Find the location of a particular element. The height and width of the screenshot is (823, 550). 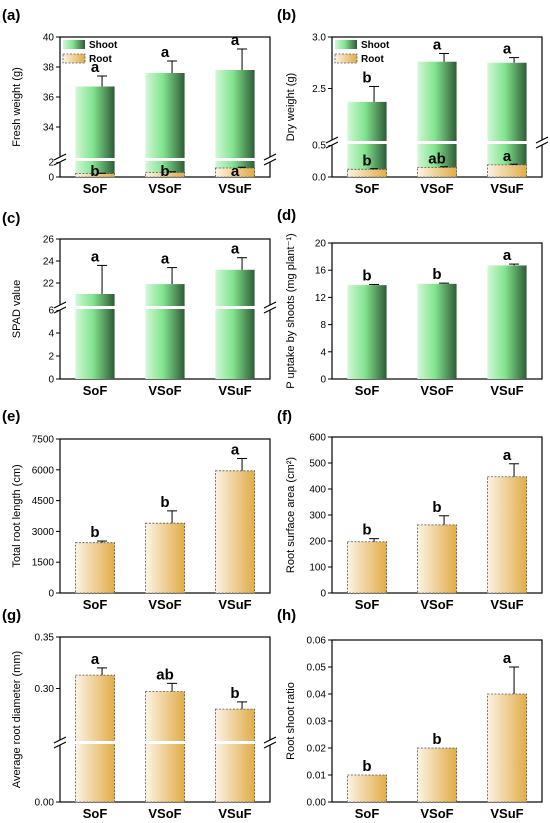

legend-root-label: Root is located at coordinates (100, 59).